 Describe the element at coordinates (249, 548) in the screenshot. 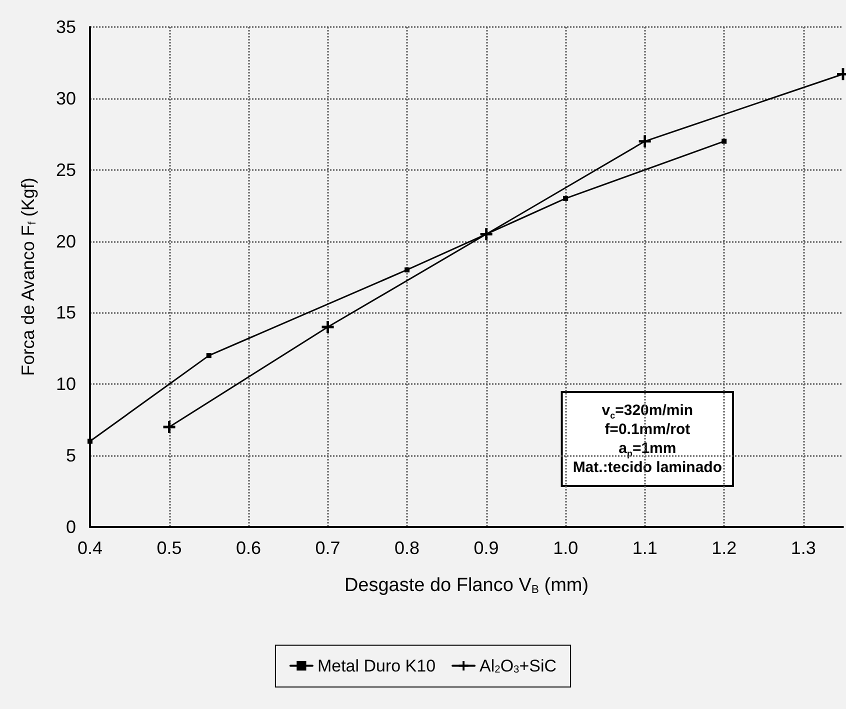

I see `x-tick-label: 0.6` at that location.